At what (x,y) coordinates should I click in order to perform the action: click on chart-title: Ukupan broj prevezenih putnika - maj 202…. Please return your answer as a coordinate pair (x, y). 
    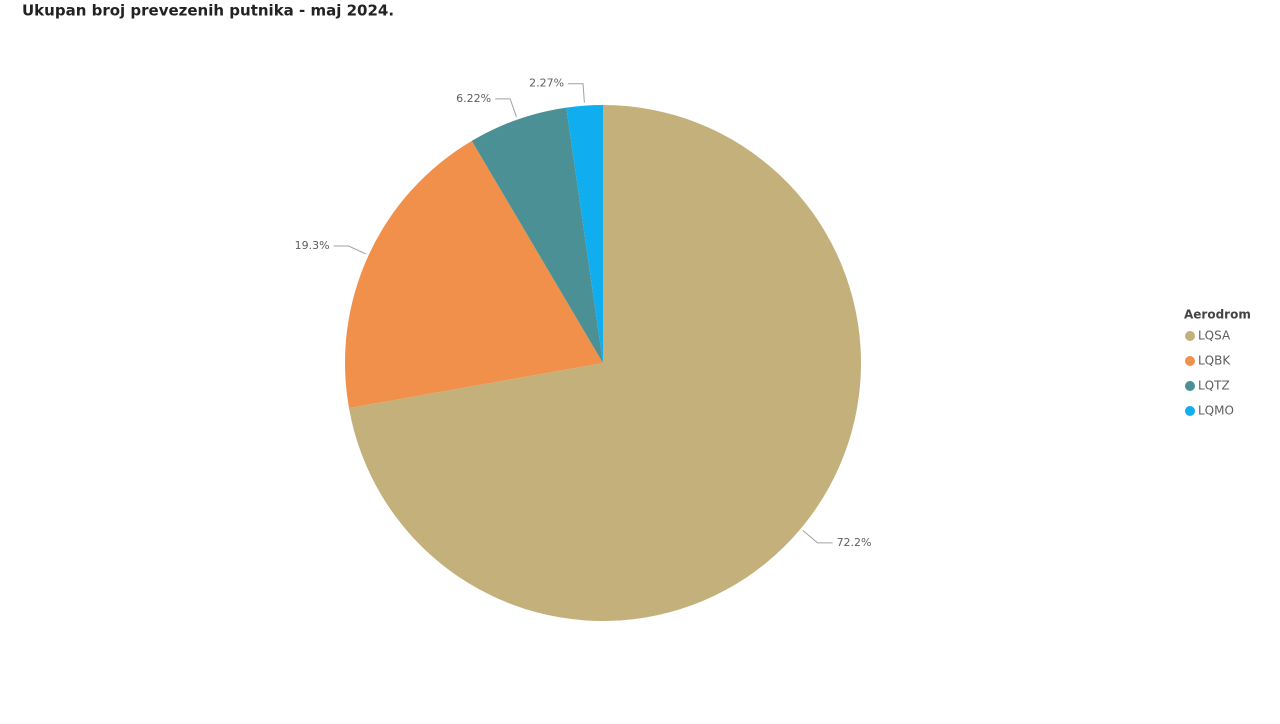
    Looking at the image, I should click on (208, 11).